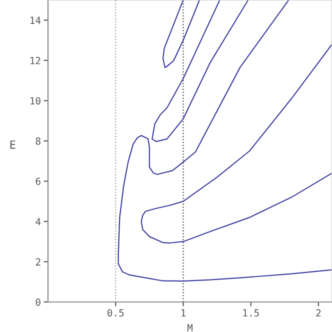 This screenshot has height=332, width=332. What do you see at coordinates (38, 182) in the screenshot?
I see `y-tick-label: 6` at bounding box center [38, 182].